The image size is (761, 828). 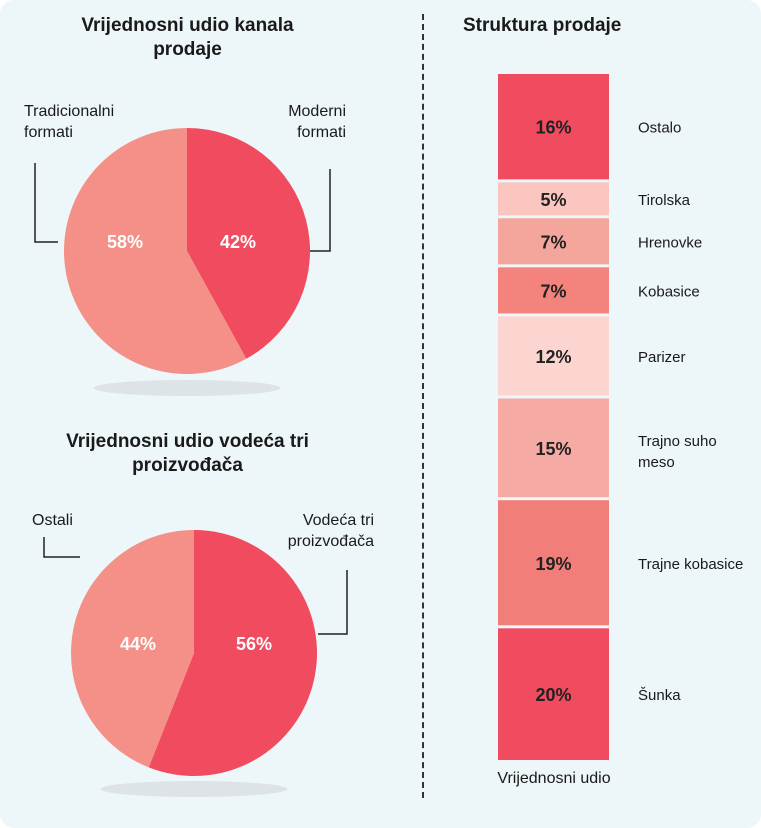 I want to click on bar-segment-label-7: Šunka, so click(x=659, y=695).